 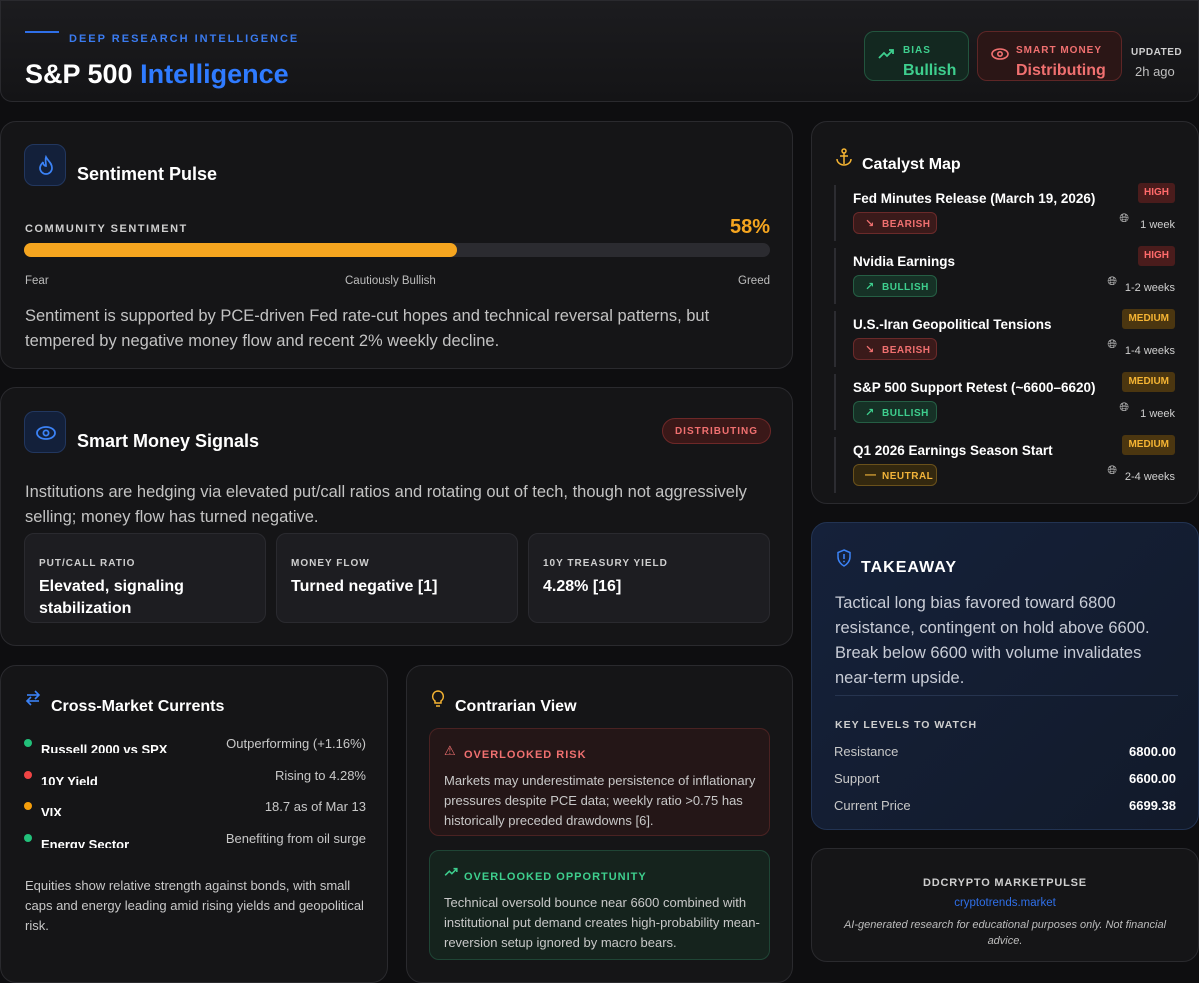 I want to click on sentiment-text: BULLISH, so click(x=905, y=413).